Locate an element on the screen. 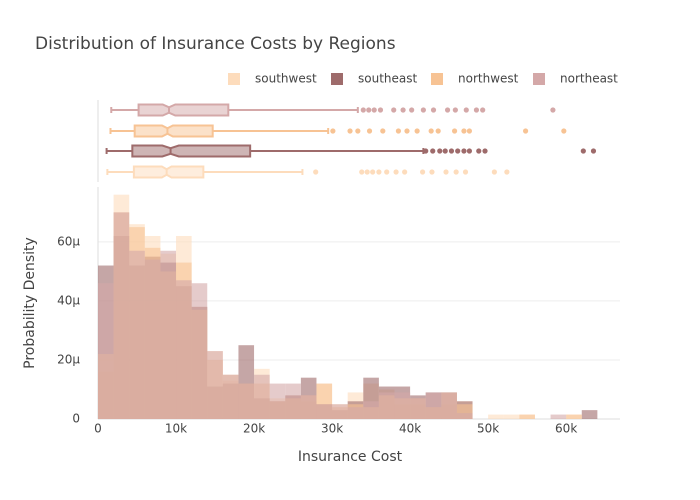 The width and height of the screenshot is (700, 500). x-tick-label: 20k is located at coordinates (254, 429).